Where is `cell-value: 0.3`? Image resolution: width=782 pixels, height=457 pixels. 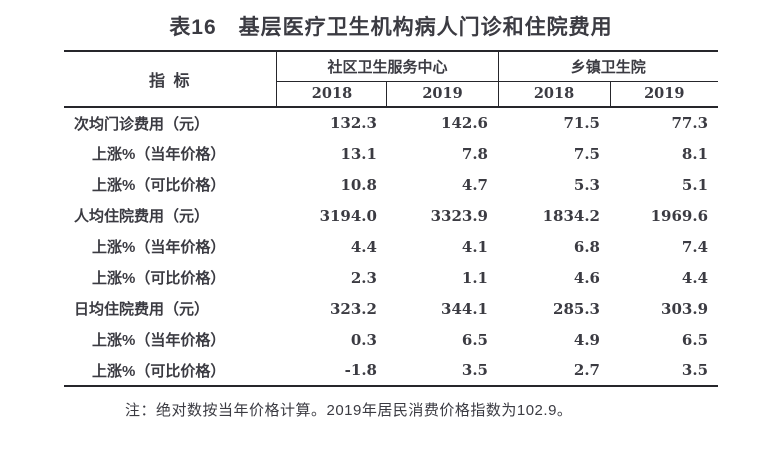 cell-value: 0.3 is located at coordinates (363, 339).